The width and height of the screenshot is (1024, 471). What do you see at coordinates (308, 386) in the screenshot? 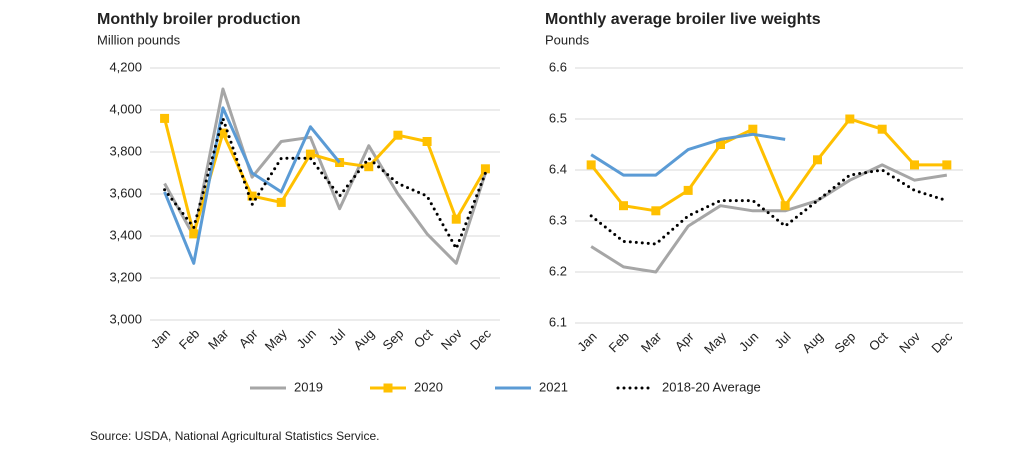
I see `legend-label: 2019` at bounding box center [308, 386].